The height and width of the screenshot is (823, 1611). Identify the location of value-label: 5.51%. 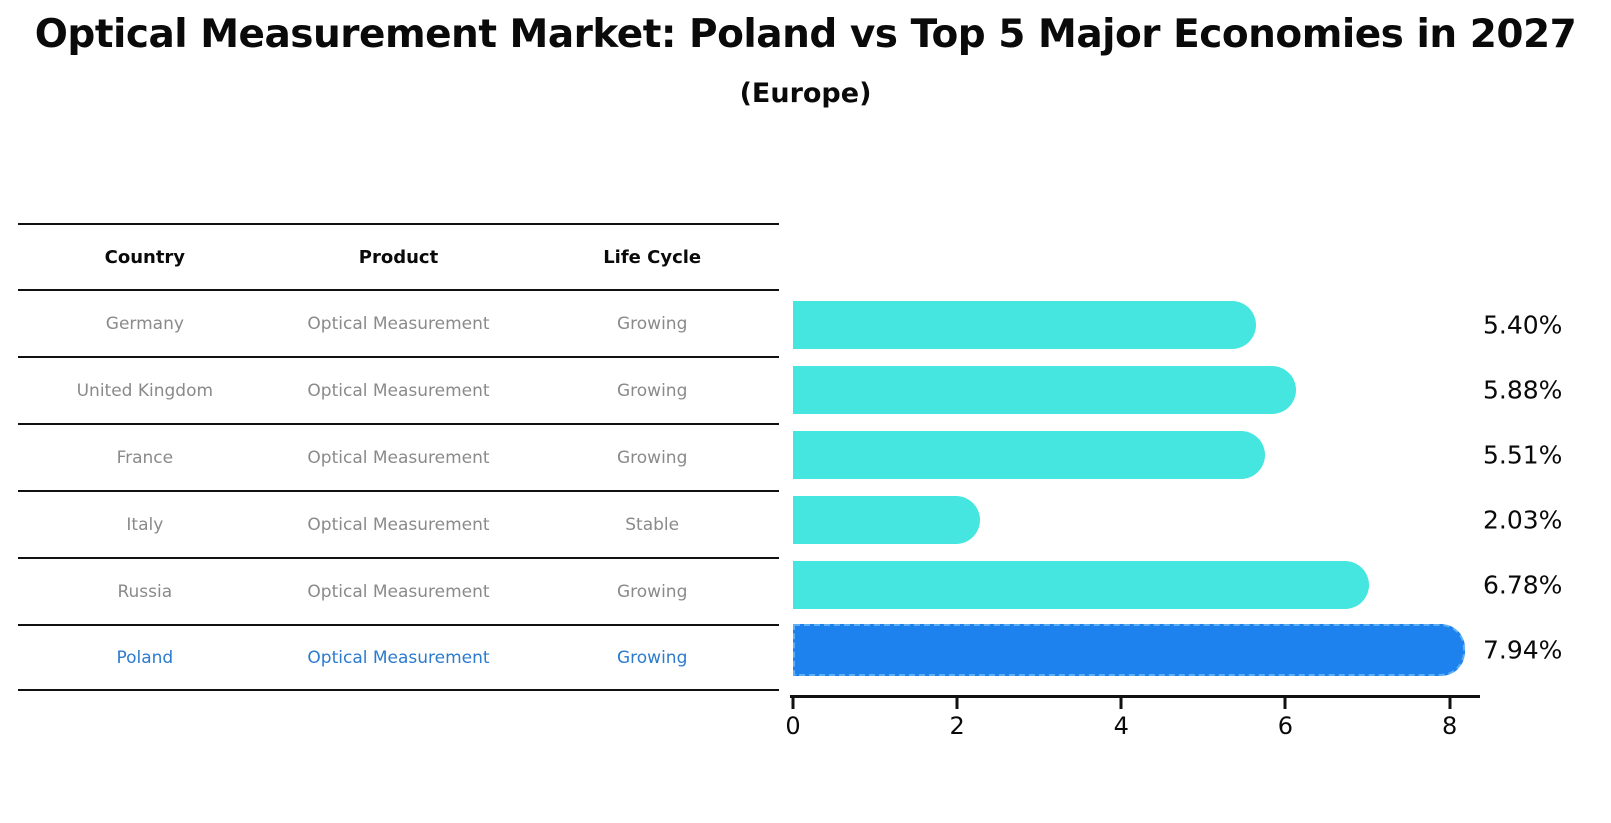
(1523, 454).